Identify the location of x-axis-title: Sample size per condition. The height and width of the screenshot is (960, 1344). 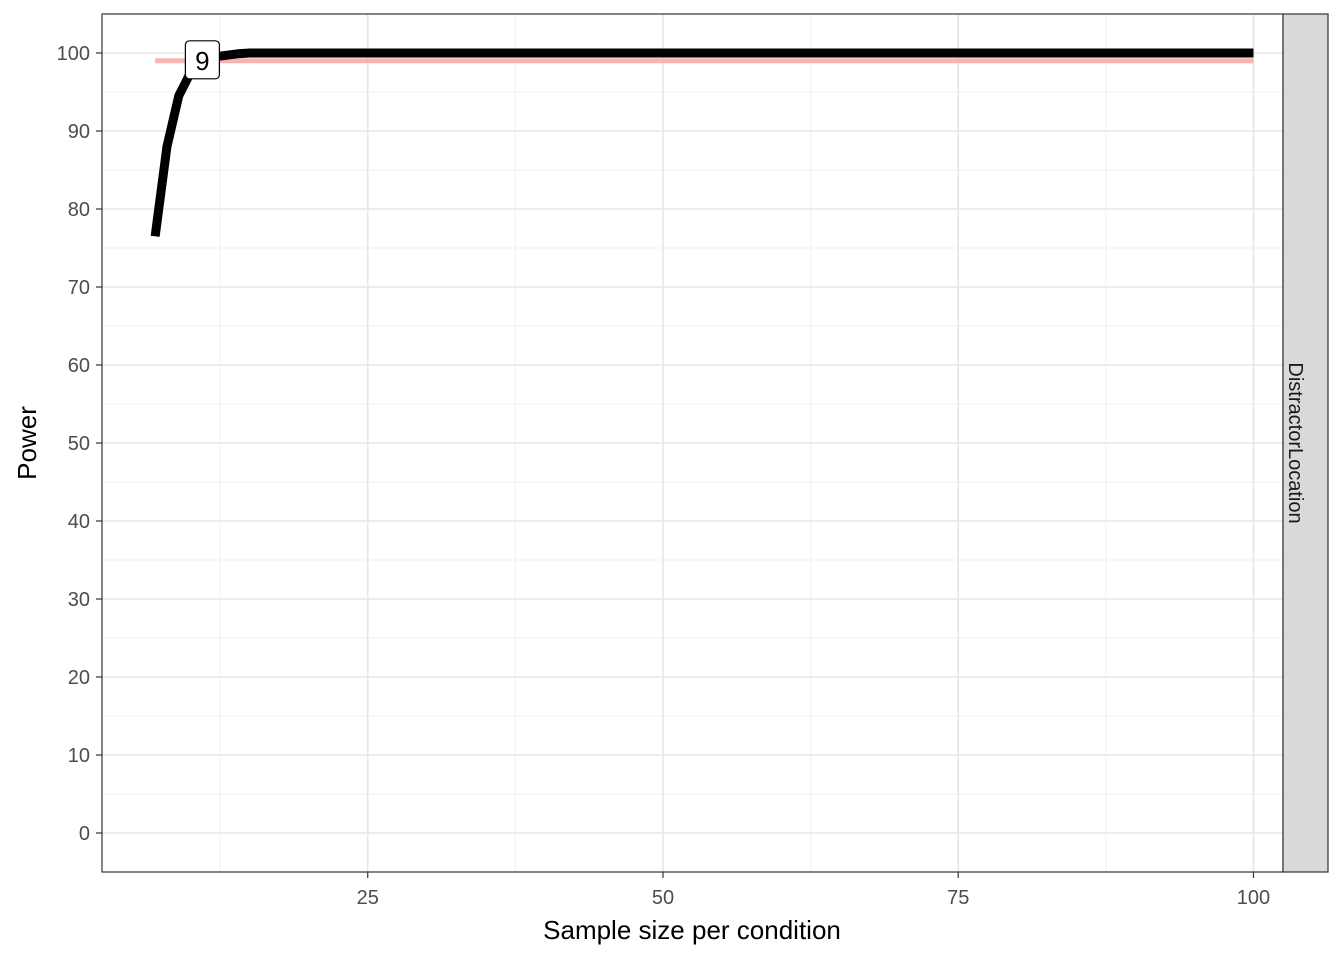
(692, 930).